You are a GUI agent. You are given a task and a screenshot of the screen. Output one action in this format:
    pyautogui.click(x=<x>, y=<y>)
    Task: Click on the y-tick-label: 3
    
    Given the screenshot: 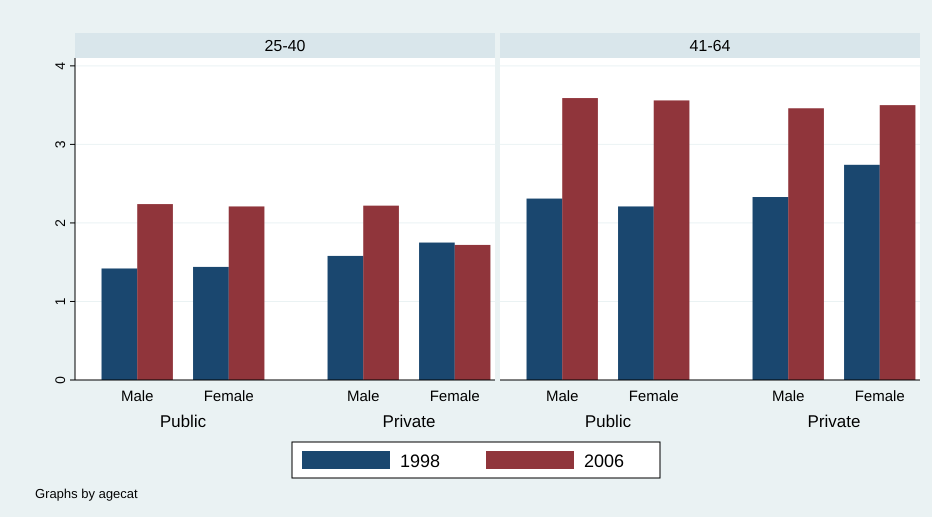 What is the action you would take?
    pyautogui.click(x=60, y=144)
    